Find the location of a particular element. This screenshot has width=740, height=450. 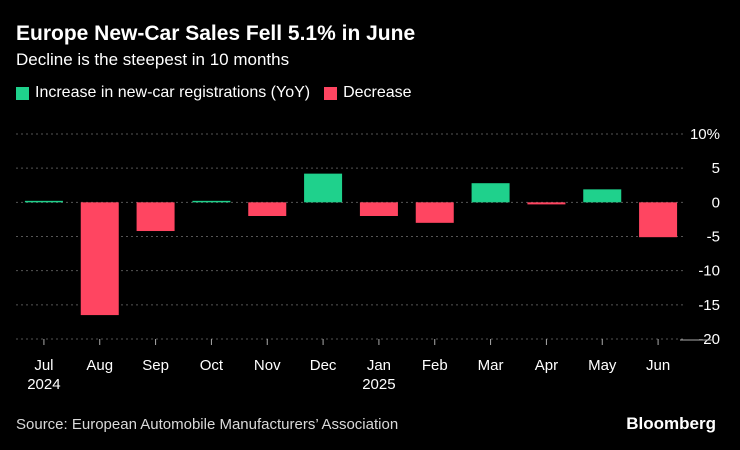

x-tick-year-label: 2024 is located at coordinates (43, 384).